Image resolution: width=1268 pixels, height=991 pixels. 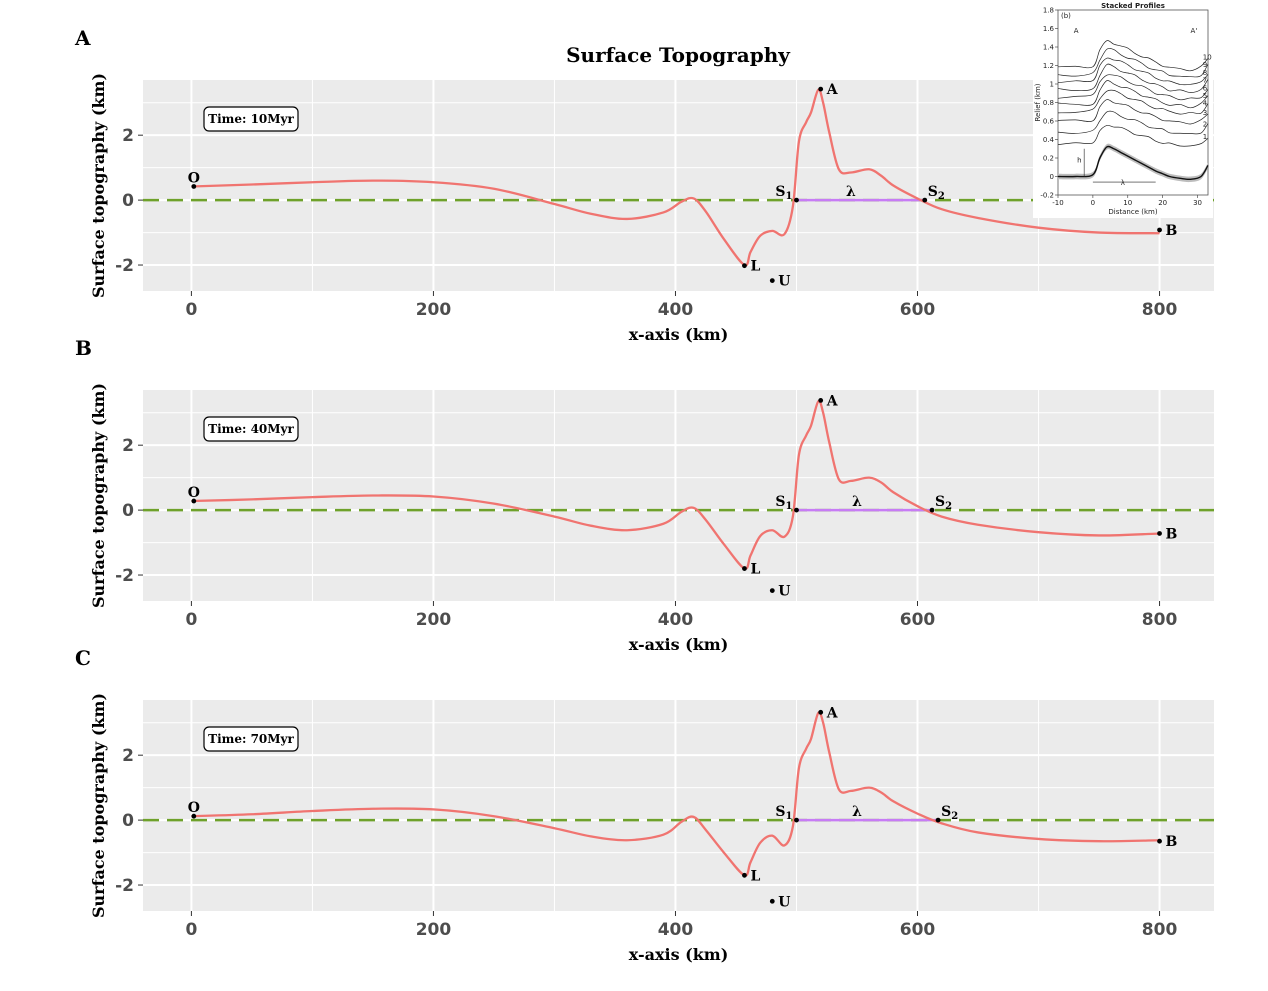 I want to click on y-tick-label: 2, so click(x=128, y=446).